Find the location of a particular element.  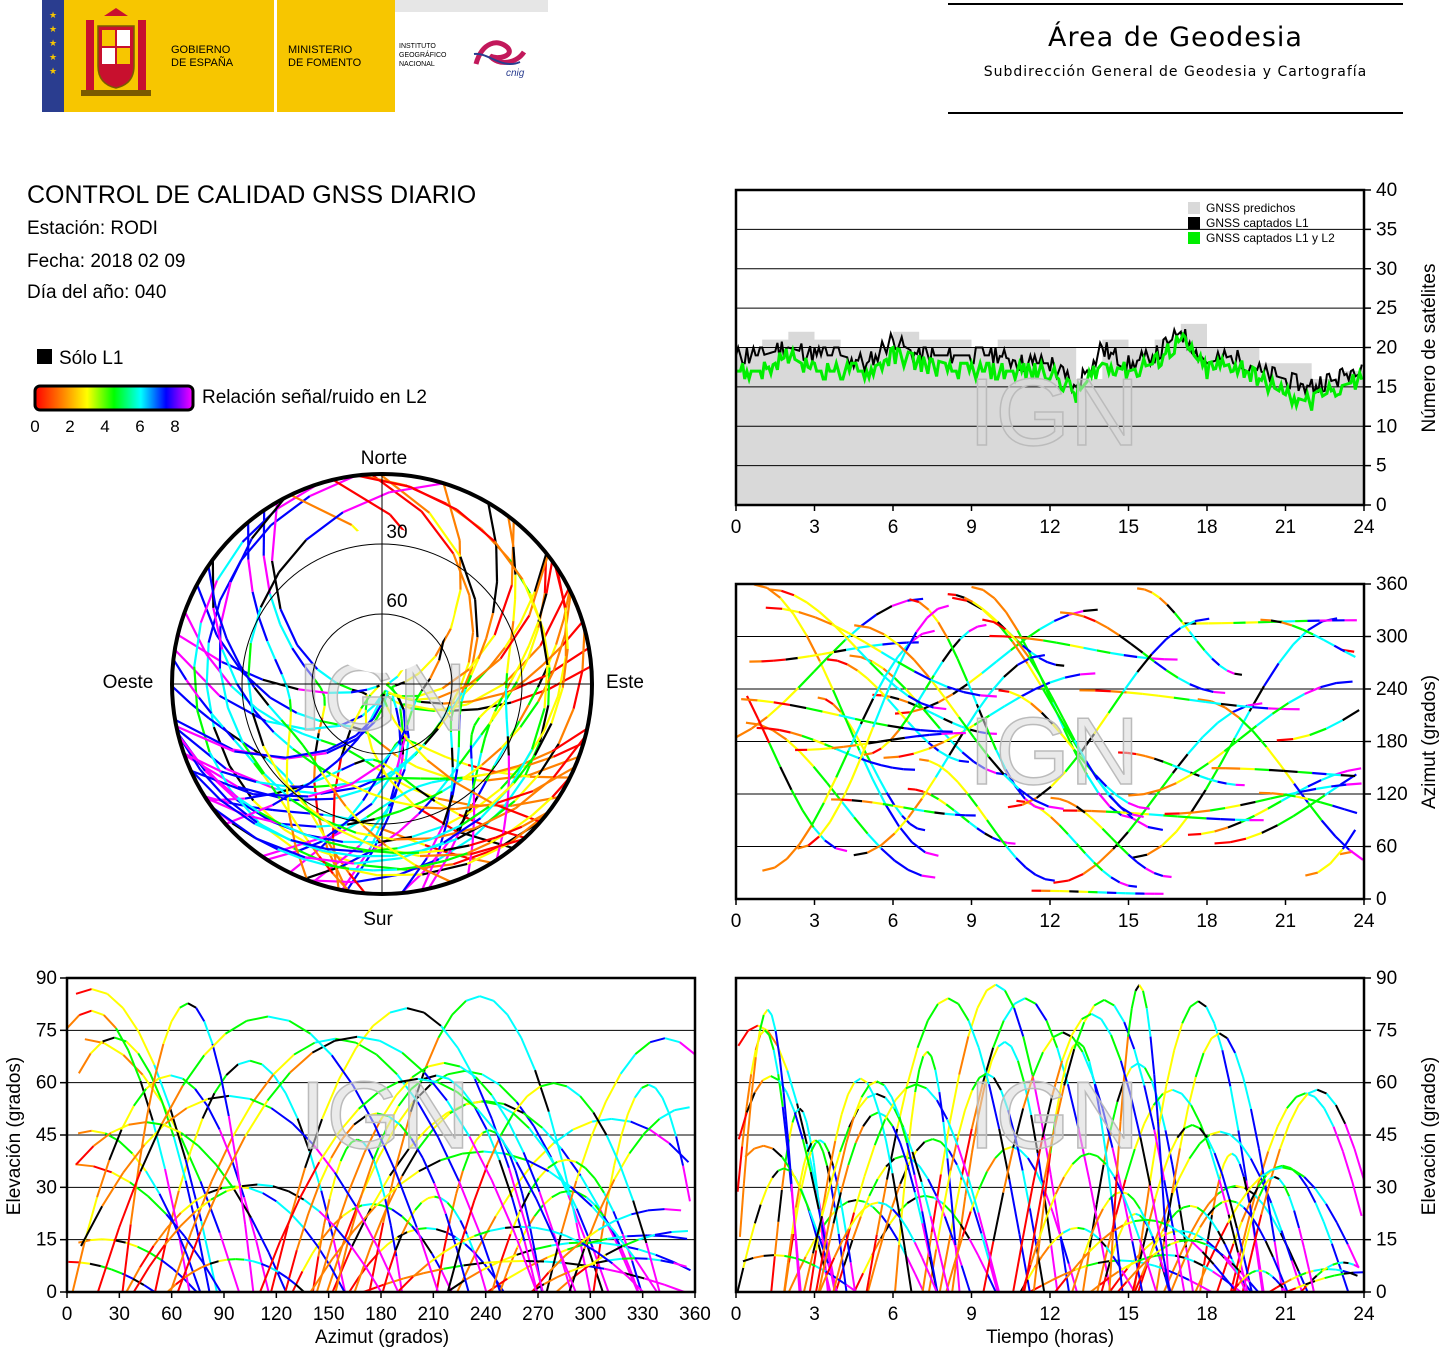

x-tick-label: 90 is located at coordinates (223, 1314).